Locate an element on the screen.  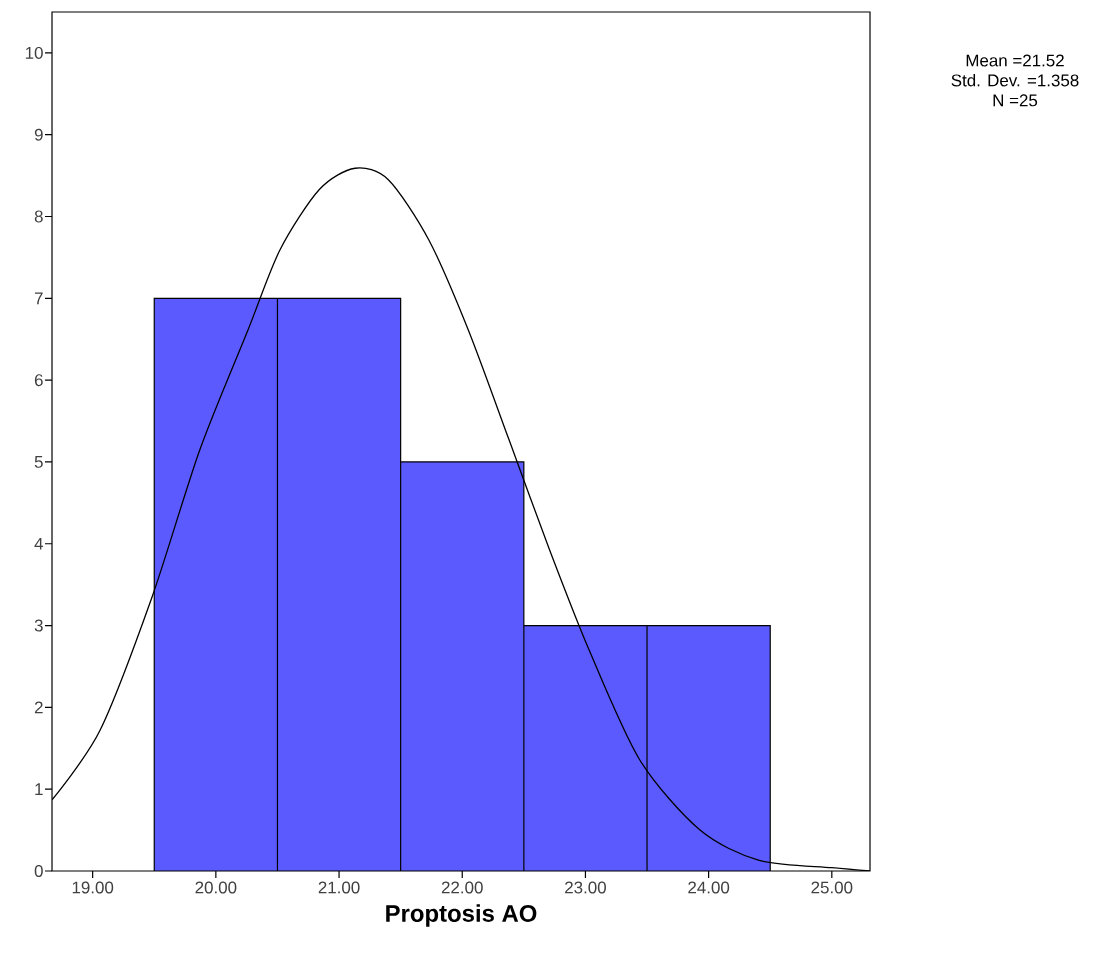
text: N =25 is located at coordinates (1015, 100).